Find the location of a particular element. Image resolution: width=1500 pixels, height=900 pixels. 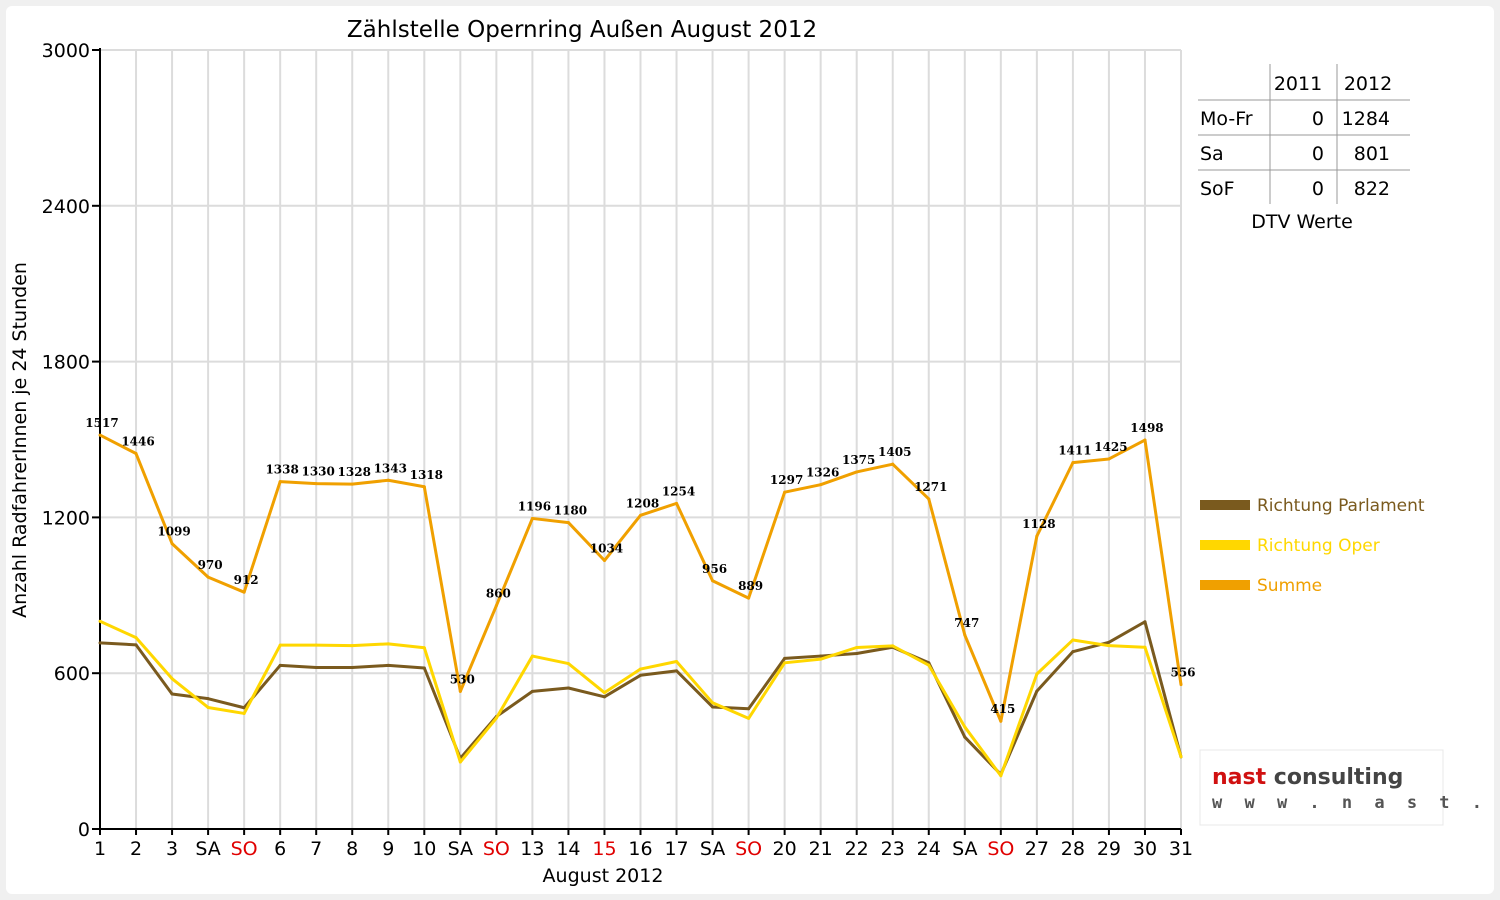

table-row-label: Mo-Fr is located at coordinates (1226, 119).